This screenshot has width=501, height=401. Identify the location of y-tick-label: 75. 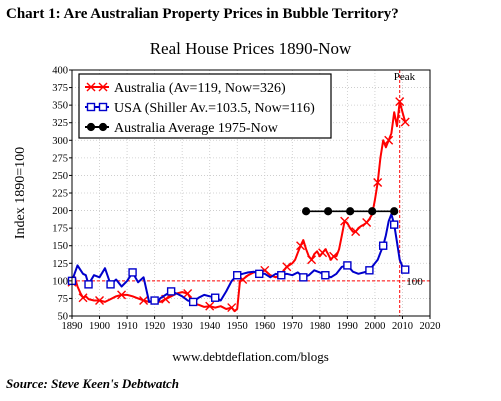
(63, 299).